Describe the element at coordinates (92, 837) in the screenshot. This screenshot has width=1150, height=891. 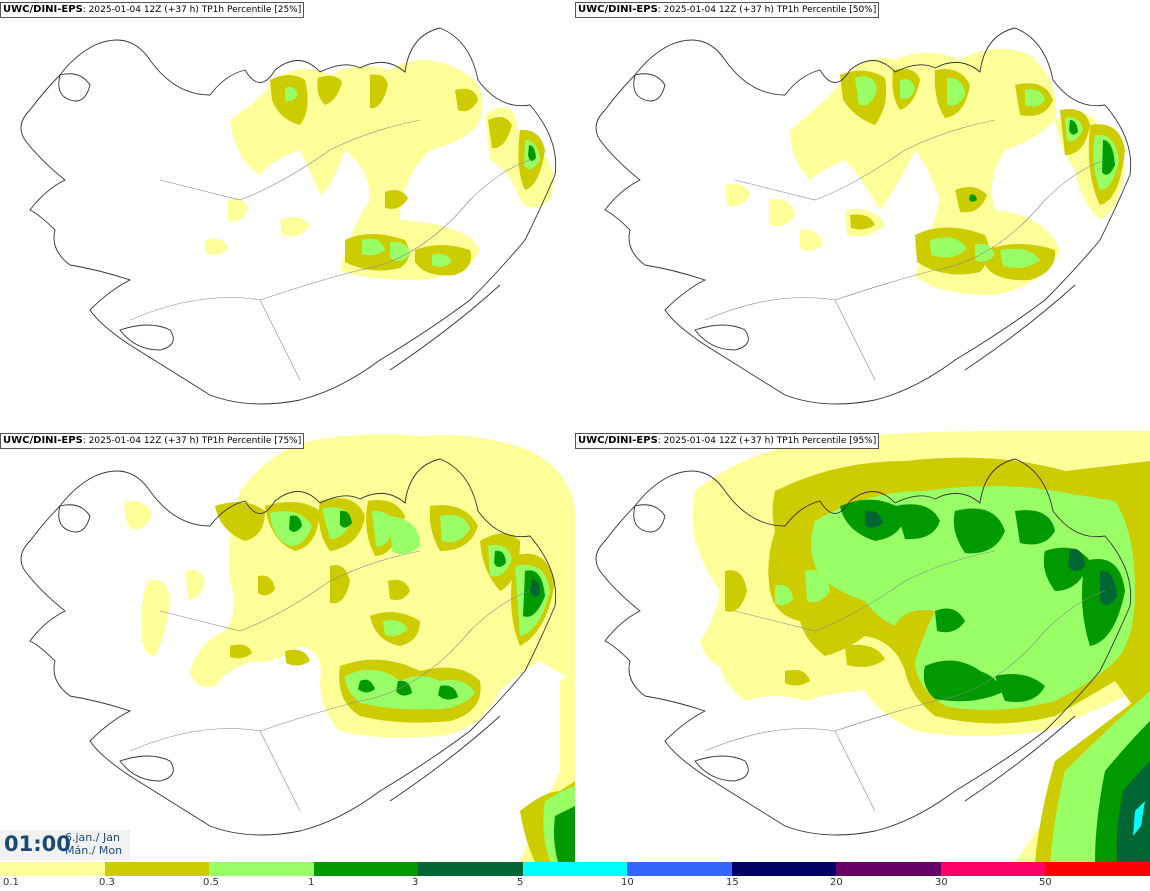
I see `valid-date-line1: 6.jan./ Jan` at that location.